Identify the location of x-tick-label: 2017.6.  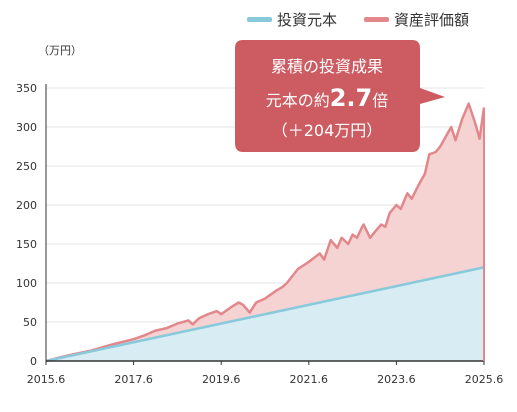
(133, 379).